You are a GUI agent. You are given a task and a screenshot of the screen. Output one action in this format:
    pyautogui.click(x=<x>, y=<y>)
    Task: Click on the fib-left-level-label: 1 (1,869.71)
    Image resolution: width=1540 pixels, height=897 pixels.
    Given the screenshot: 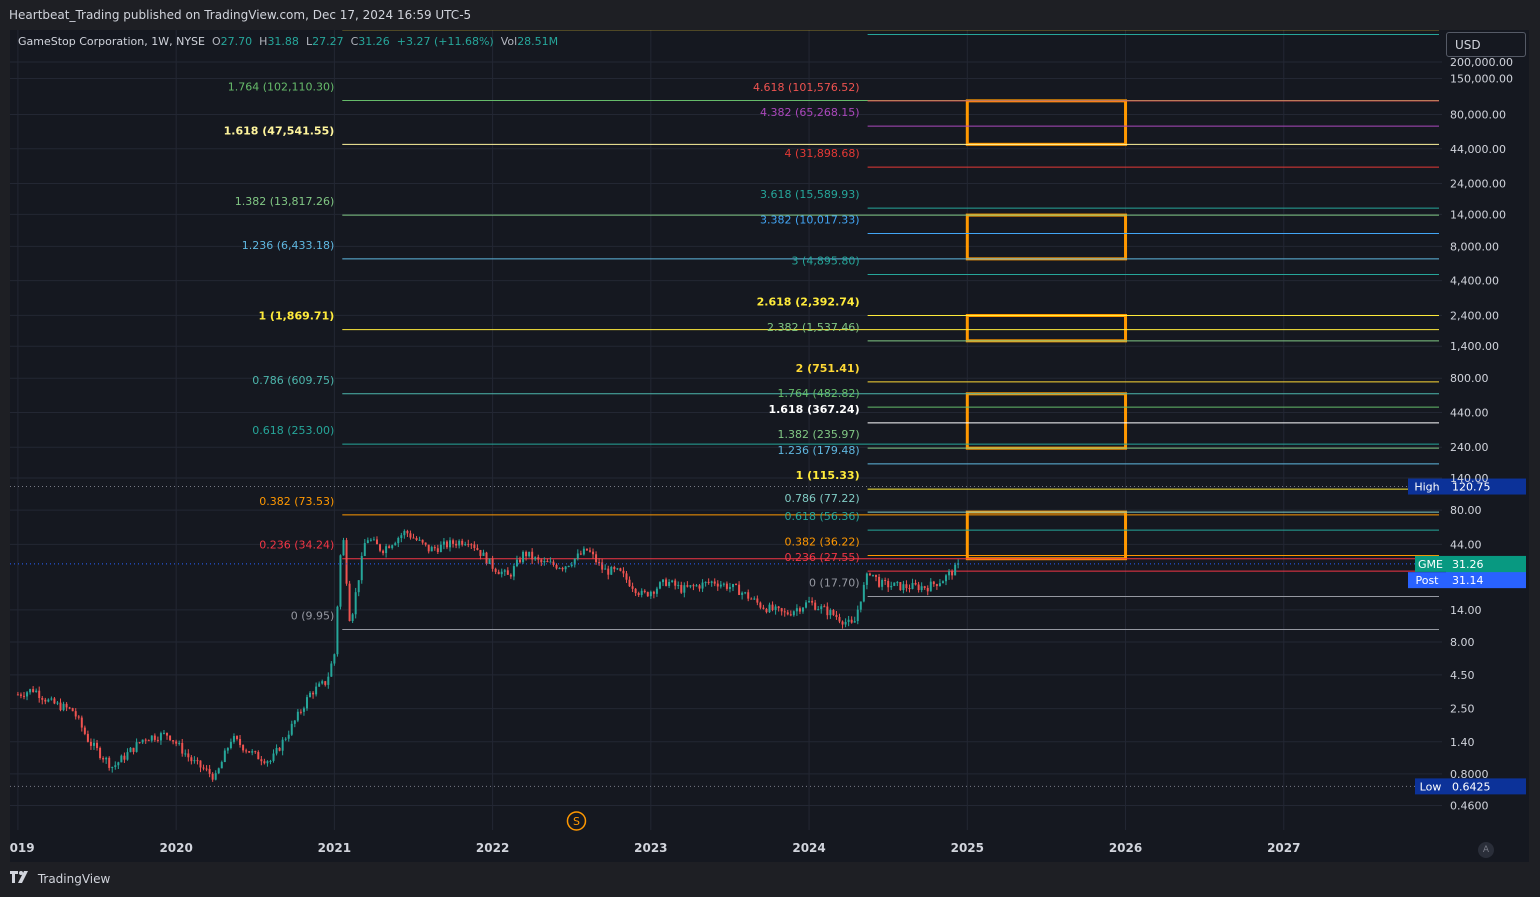 What is the action you would take?
    pyautogui.click(x=296, y=316)
    